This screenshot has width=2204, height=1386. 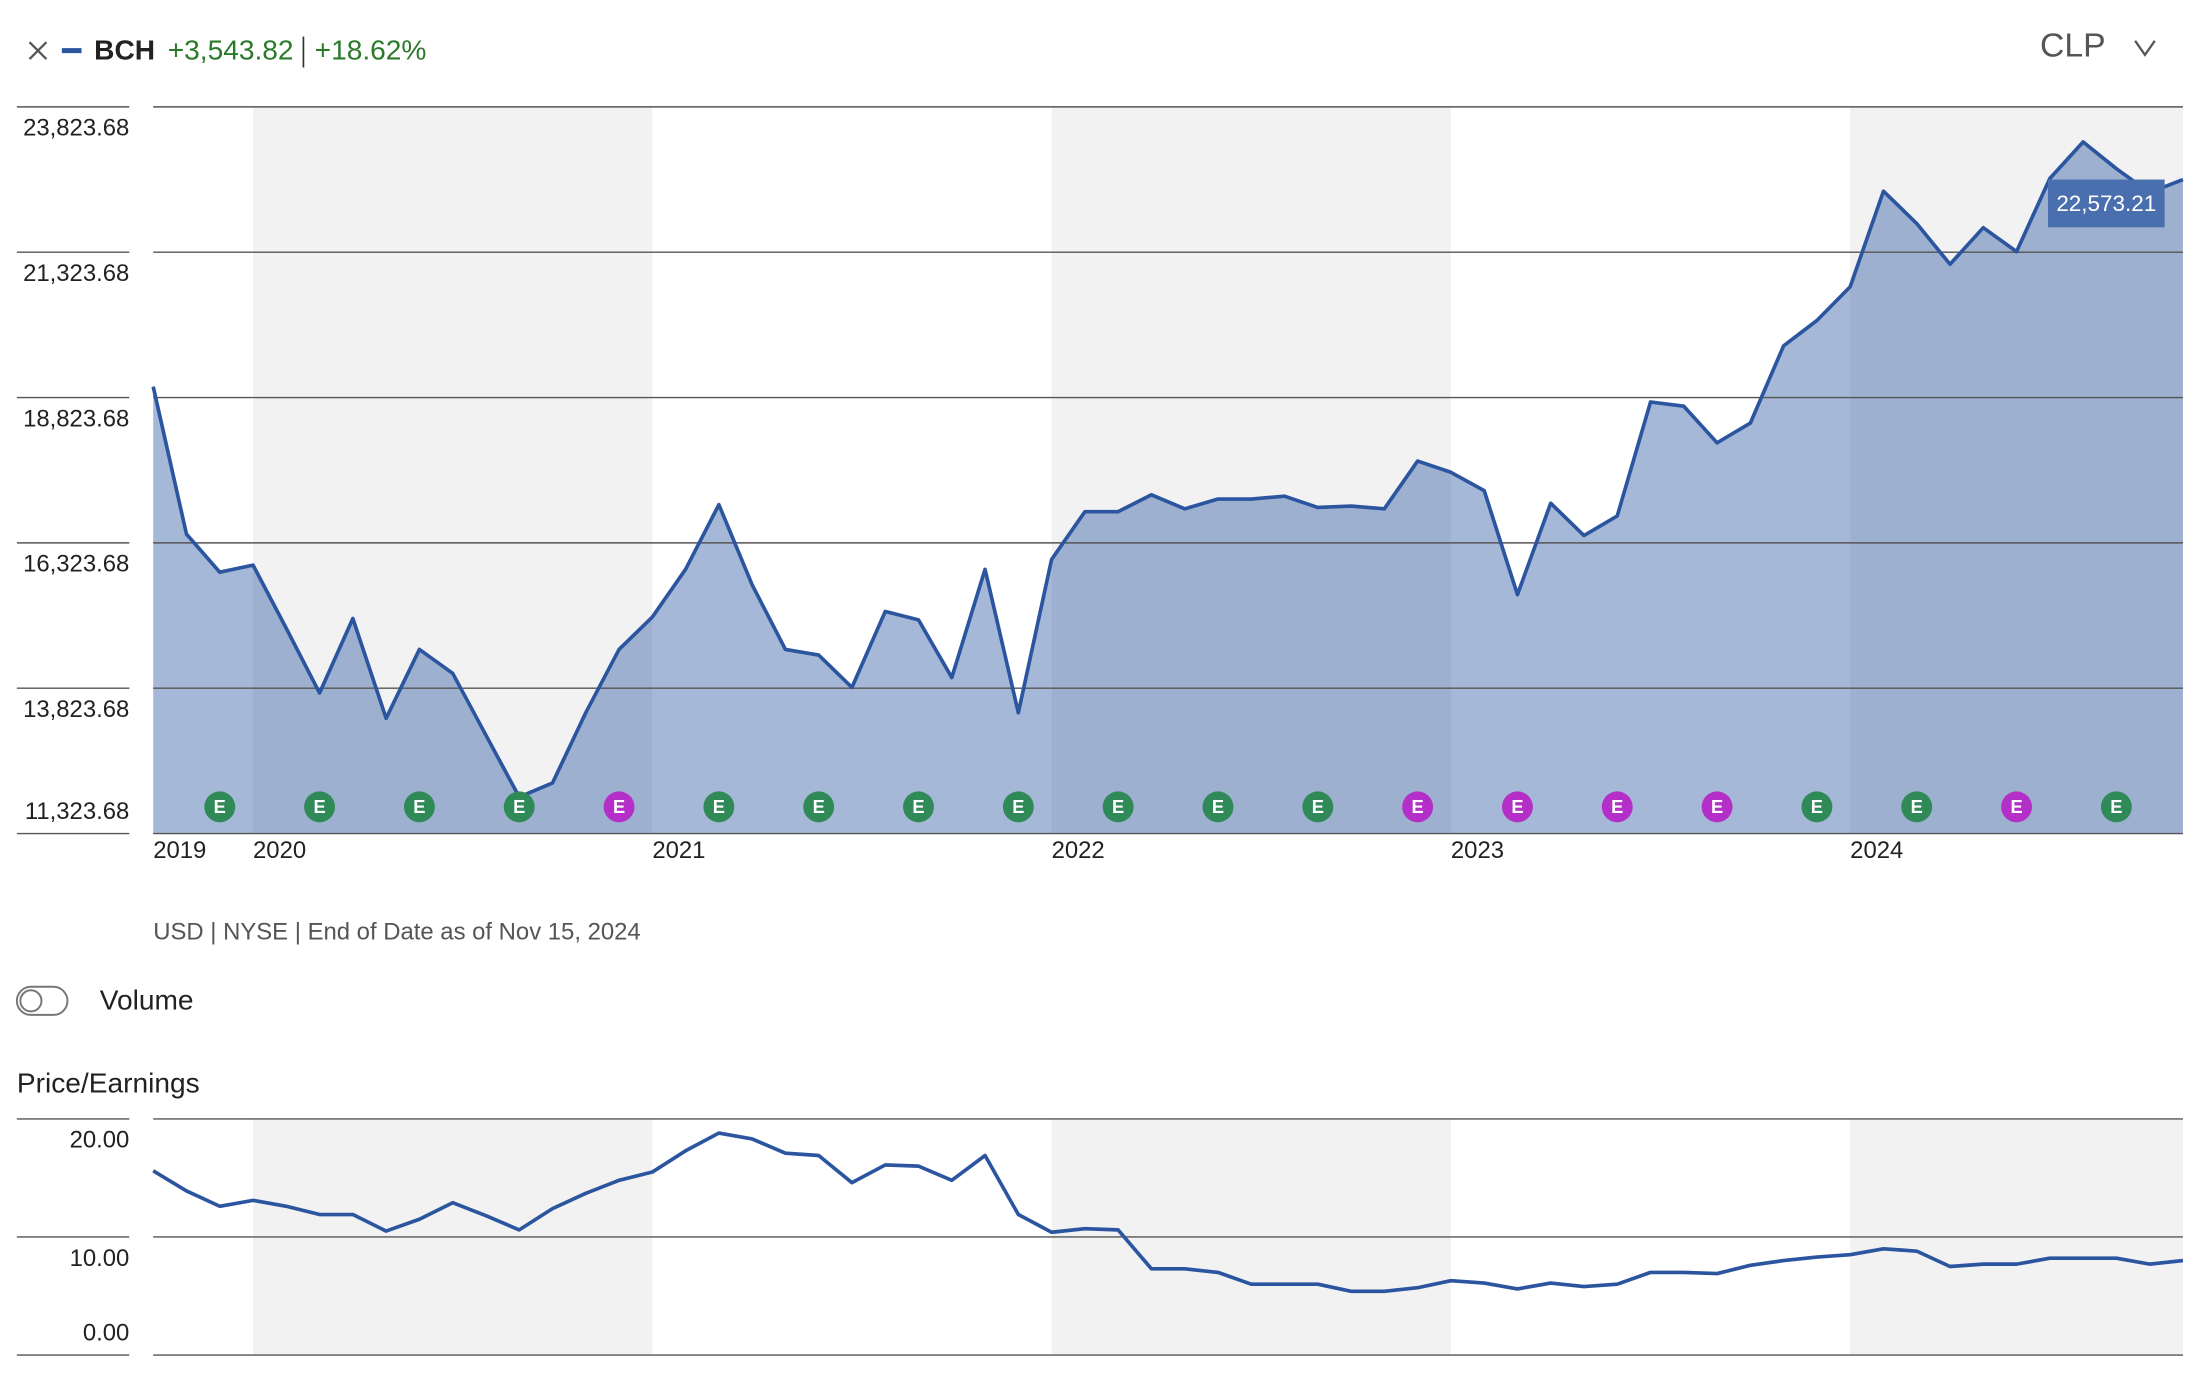 What do you see at coordinates (124, 49) in the screenshot?
I see `symbol: BCH` at bounding box center [124, 49].